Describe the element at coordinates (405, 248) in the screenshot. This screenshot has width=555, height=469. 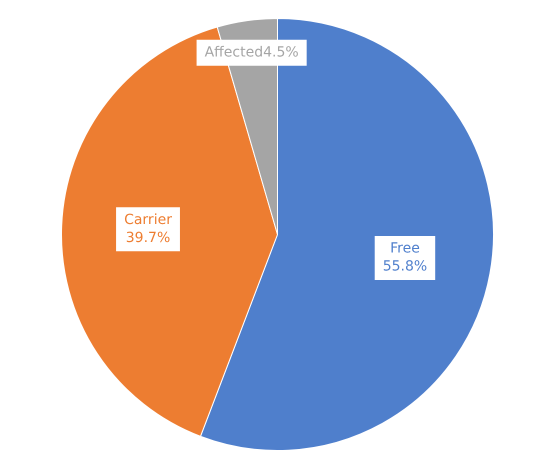
I see `slice-label: Free` at that location.